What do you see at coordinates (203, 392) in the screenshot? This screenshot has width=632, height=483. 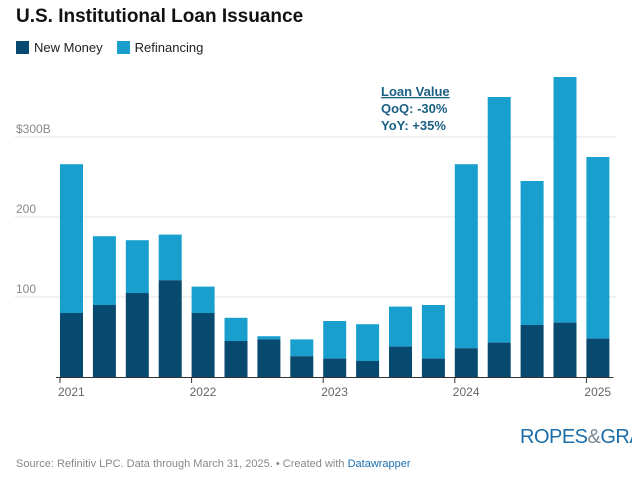 I see `x-tick-label: 2022` at bounding box center [203, 392].